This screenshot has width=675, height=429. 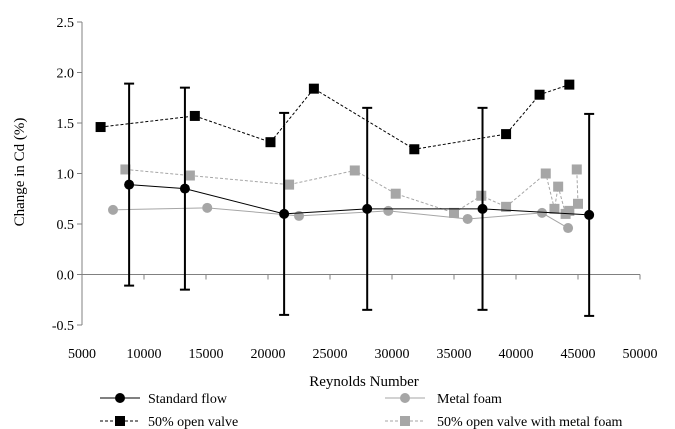 I want to click on x-tick-label: 45000, so click(x=578, y=354).